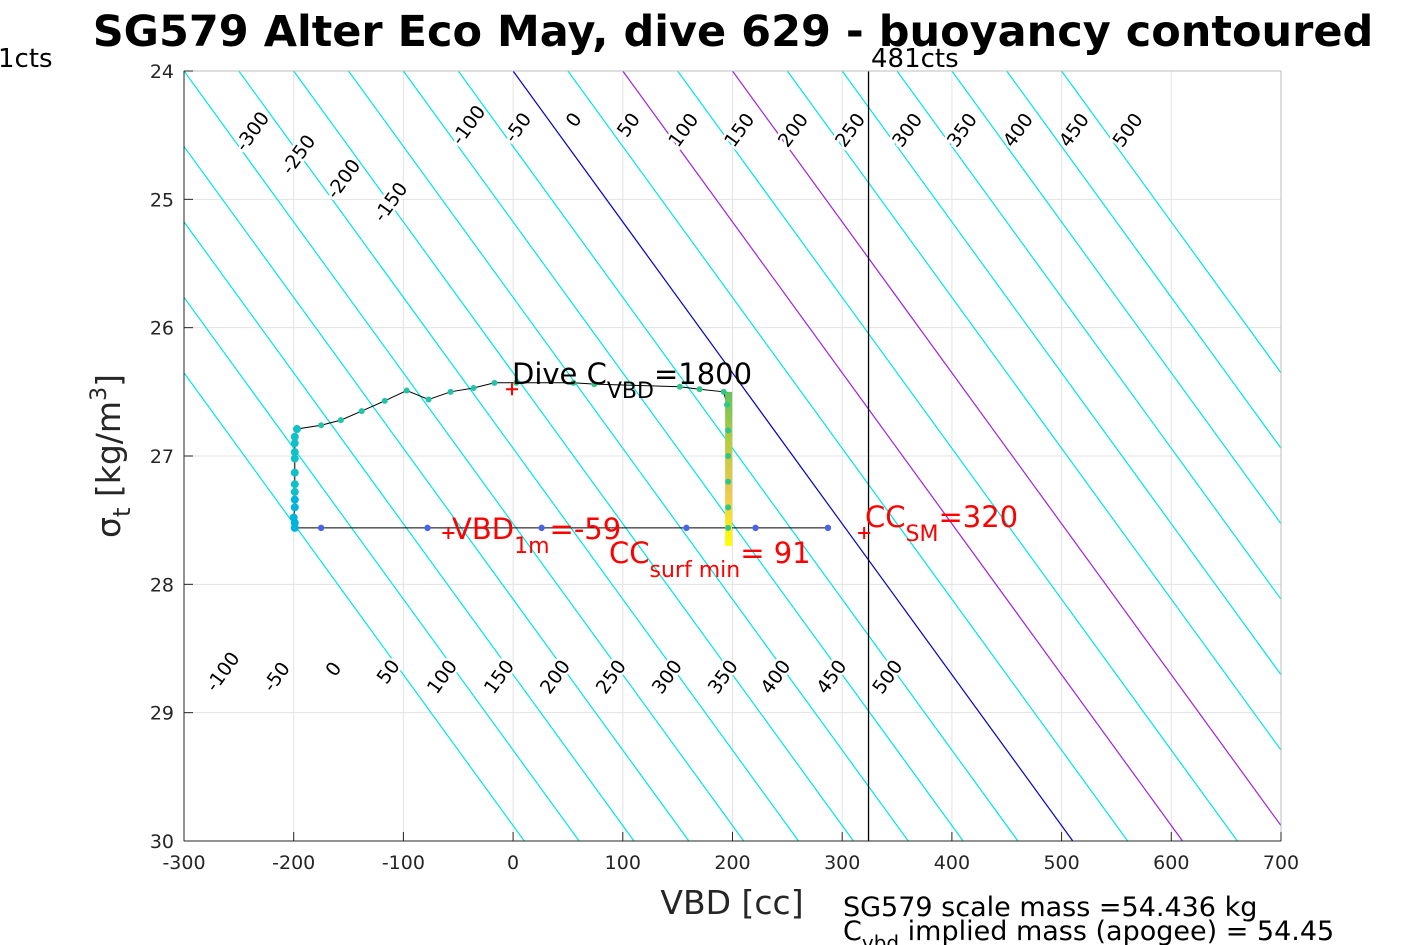  Describe the element at coordinates (683, 130) in the screenshot. I see `contour-value-label: 100` at that location.